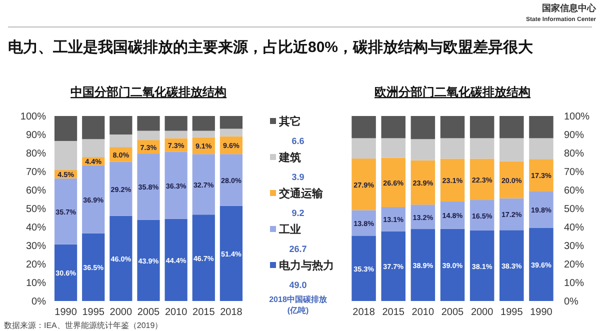 This screenshot has width=600, height=331. Describe the element at coordinates (569, 8) in the screenshot. I see `text: 国家信息中心` at that location.